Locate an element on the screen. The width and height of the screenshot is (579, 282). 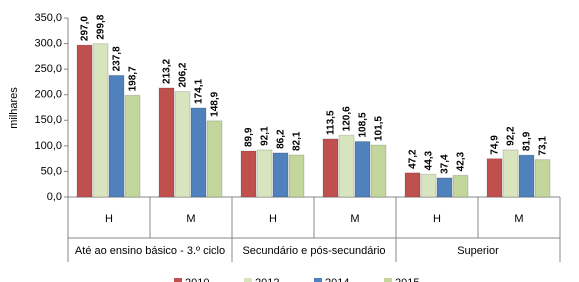
group-label: Secundário e pós-secundário is located at coordinates (313, 251).